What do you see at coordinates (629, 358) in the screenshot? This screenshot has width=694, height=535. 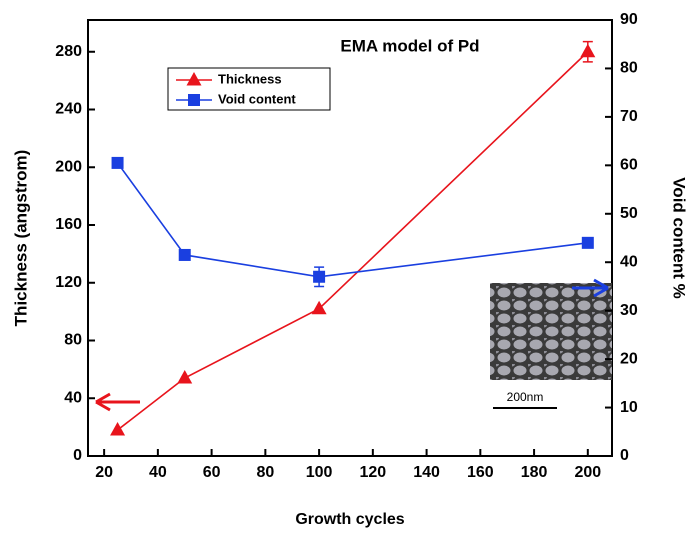 I see `y2-tick-label: 20` at bounding box center [629, 358].